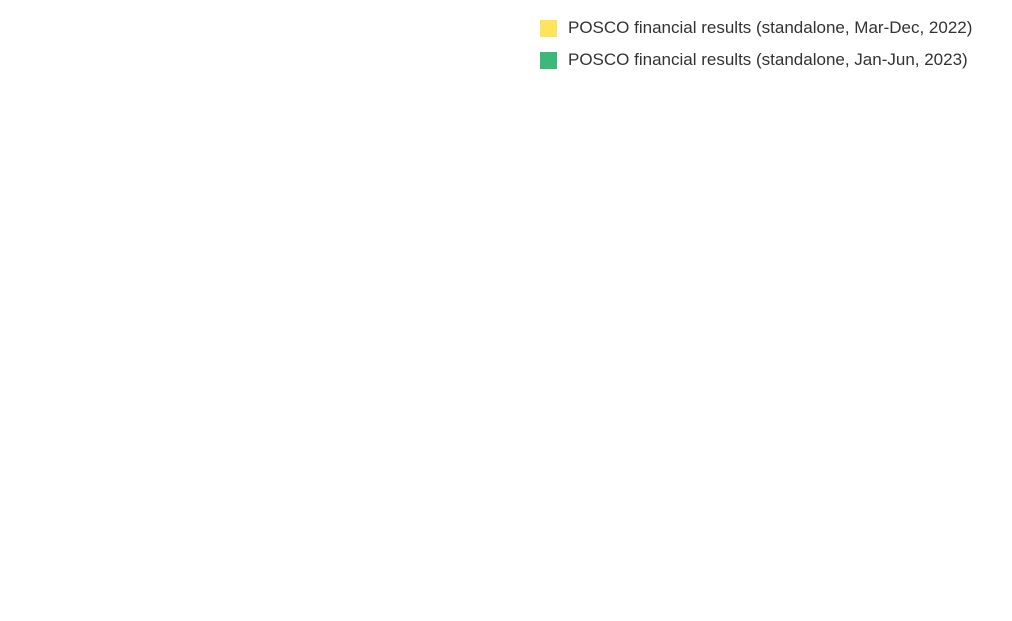 This screenshot has height=621, width=1012. I want to click on y-tick-label: 3,000, so click(33, 336).